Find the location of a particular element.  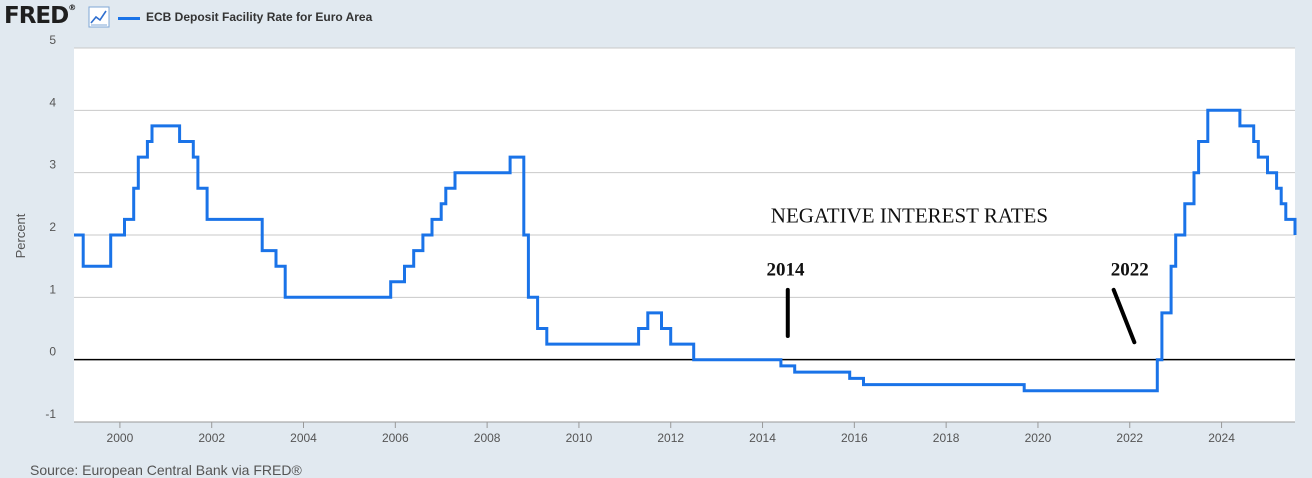

x-tick-label: 2000 is located at coordinates (120, 438).